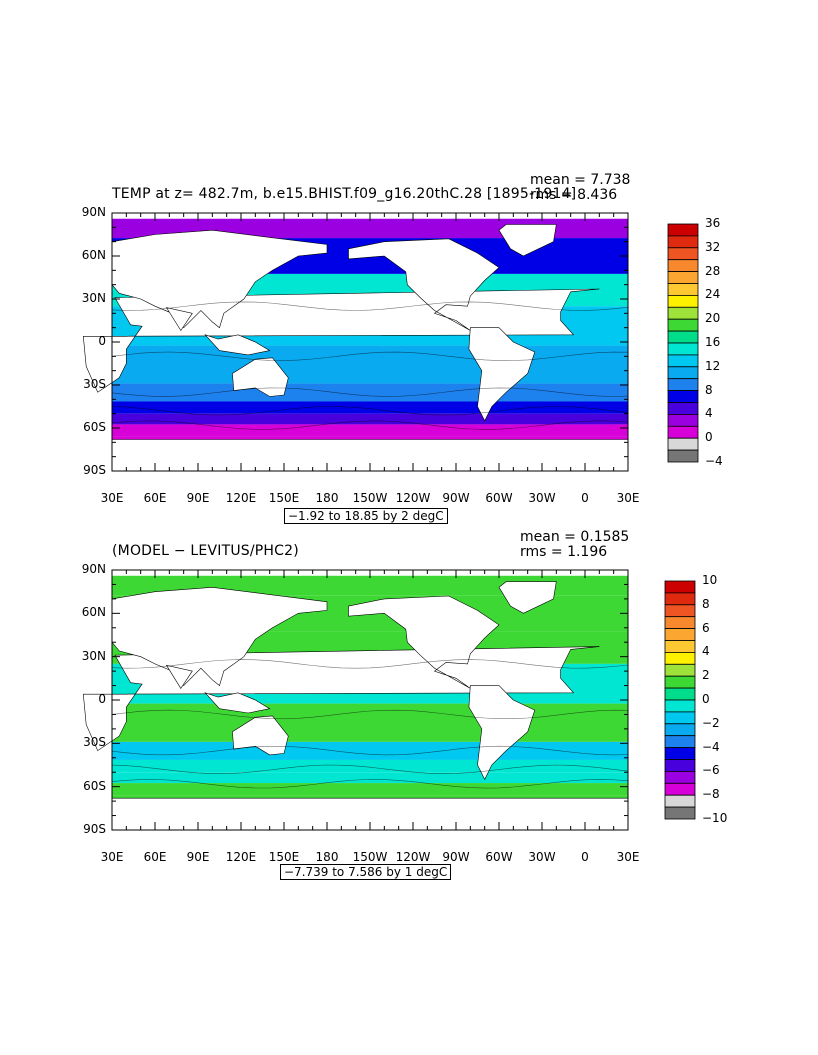  I want to click on colorbar-tick-label: 4, so click(706, 651).